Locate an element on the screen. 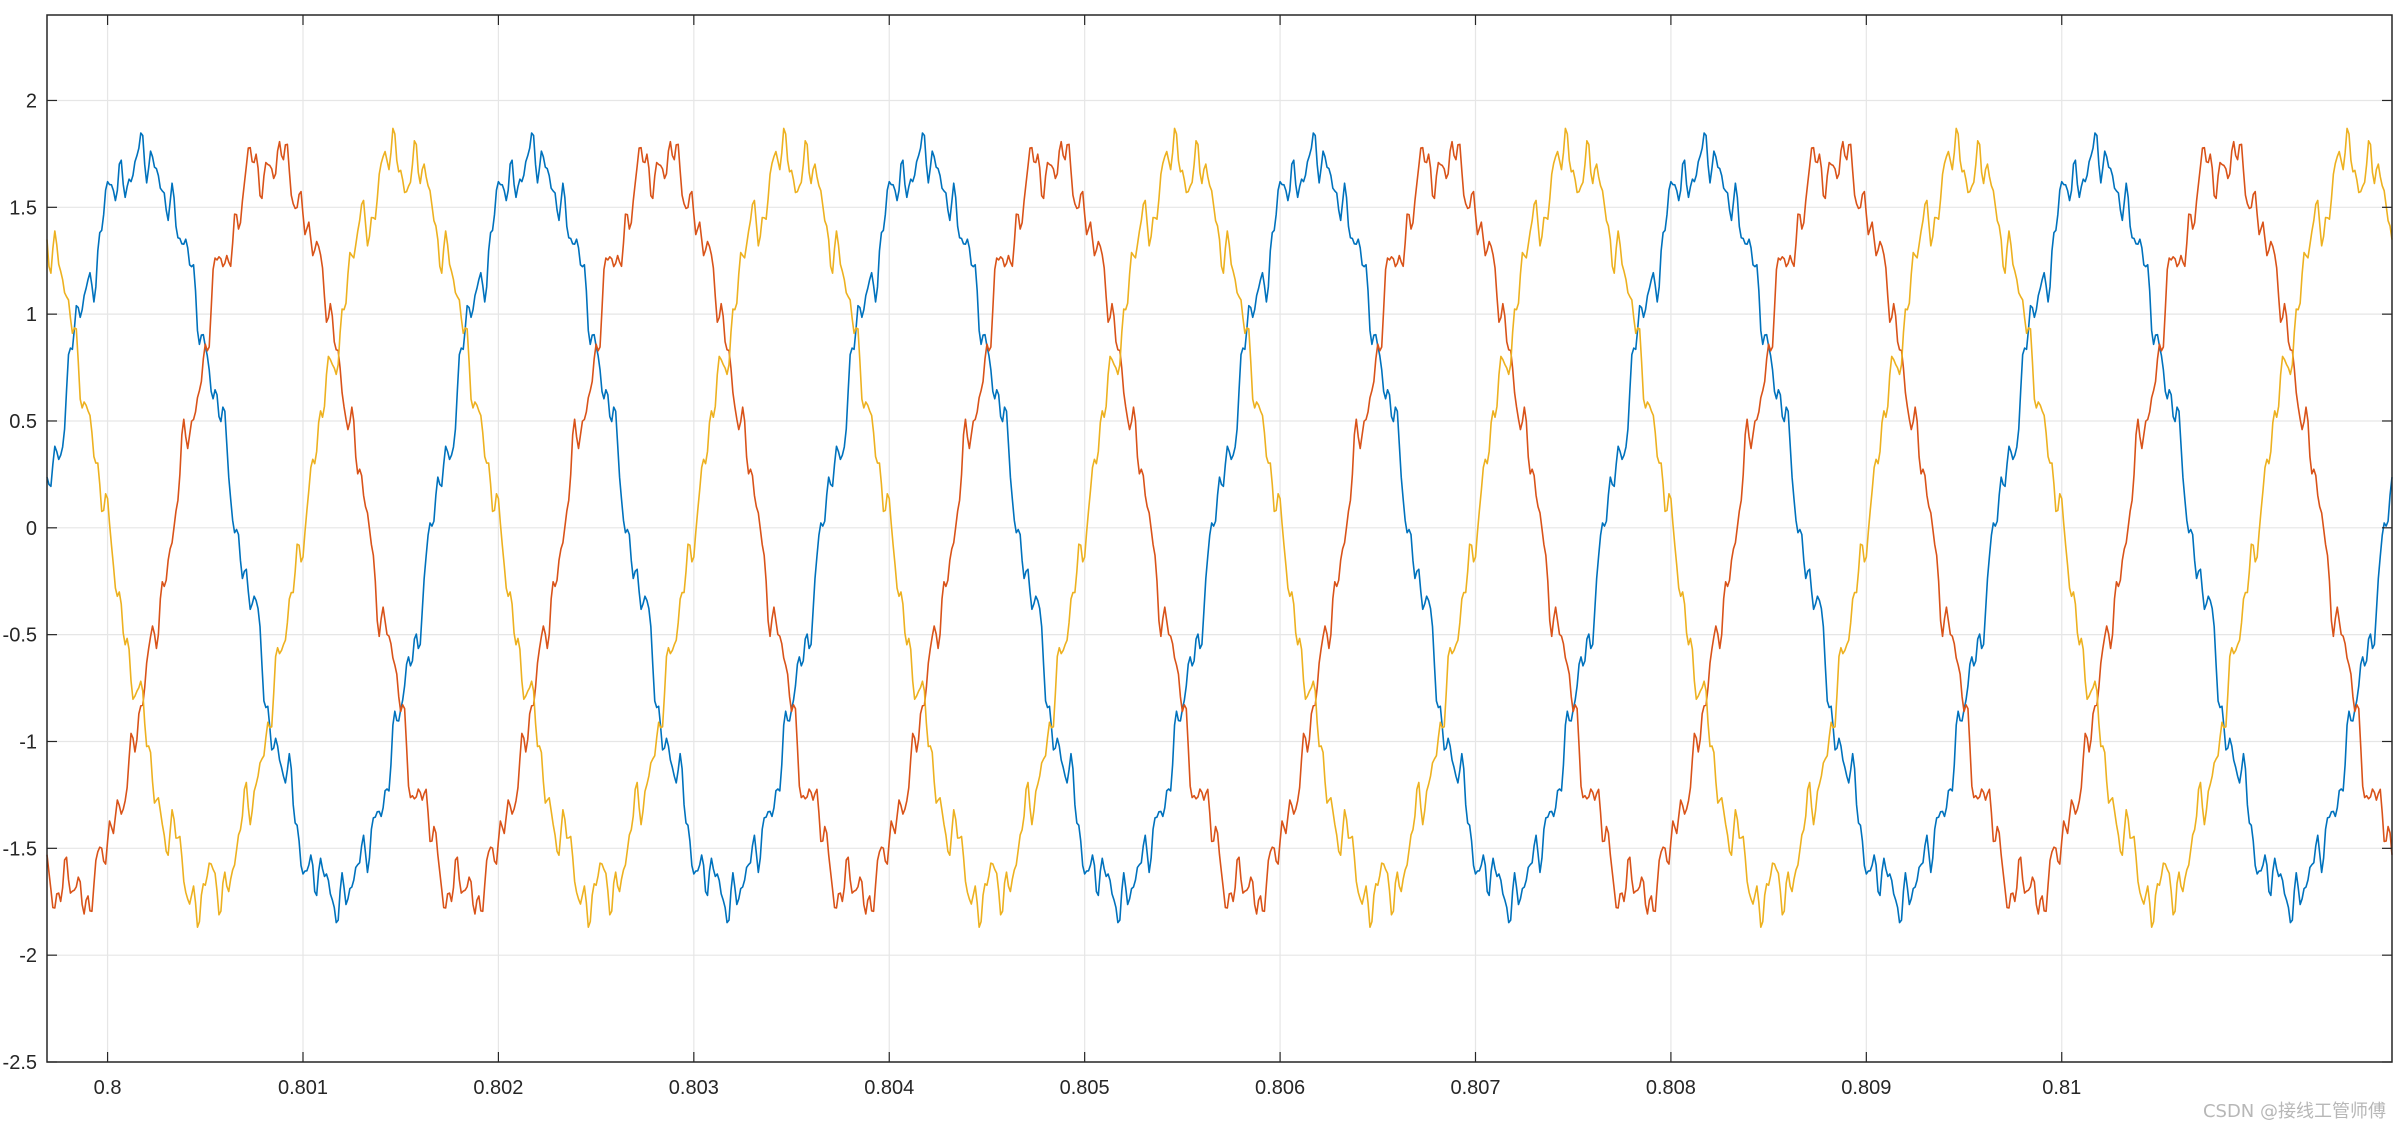  y-tick-labels: 2 1.5 1 0.5 0 -0.5 -1 -1.5 -2 -2.5 is located at coordinates (20, 582).